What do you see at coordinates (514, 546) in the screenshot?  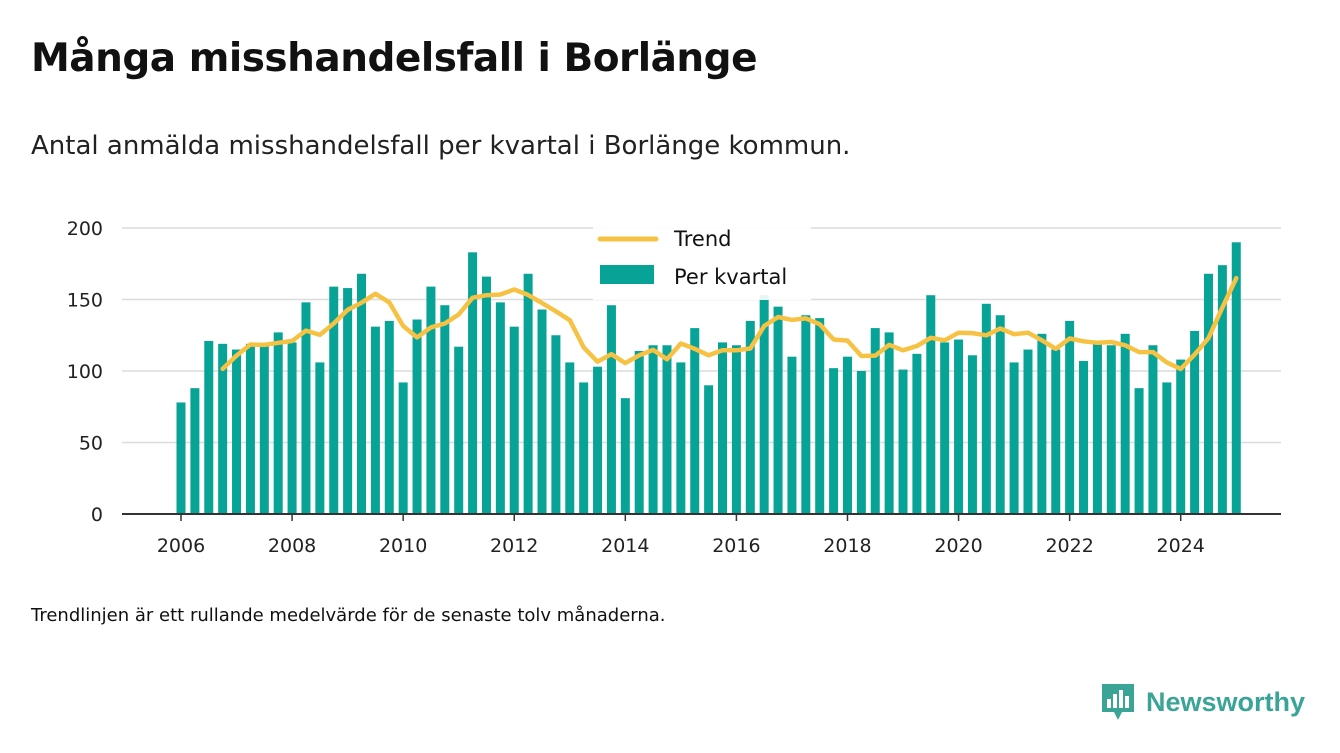 I see `x-tick-label: 2012` at bounding box center [514, 546].